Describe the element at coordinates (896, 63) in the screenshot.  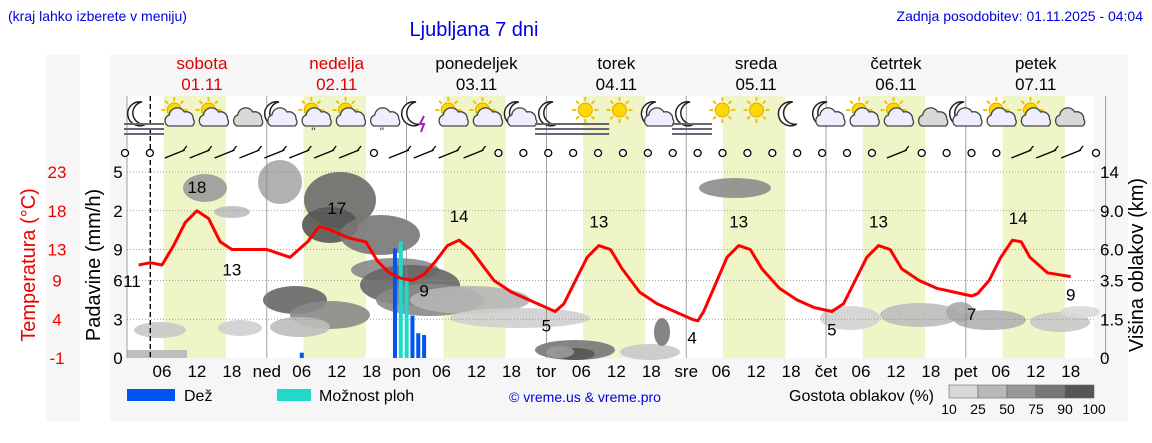
I see `day-name: četrtek` at that location.